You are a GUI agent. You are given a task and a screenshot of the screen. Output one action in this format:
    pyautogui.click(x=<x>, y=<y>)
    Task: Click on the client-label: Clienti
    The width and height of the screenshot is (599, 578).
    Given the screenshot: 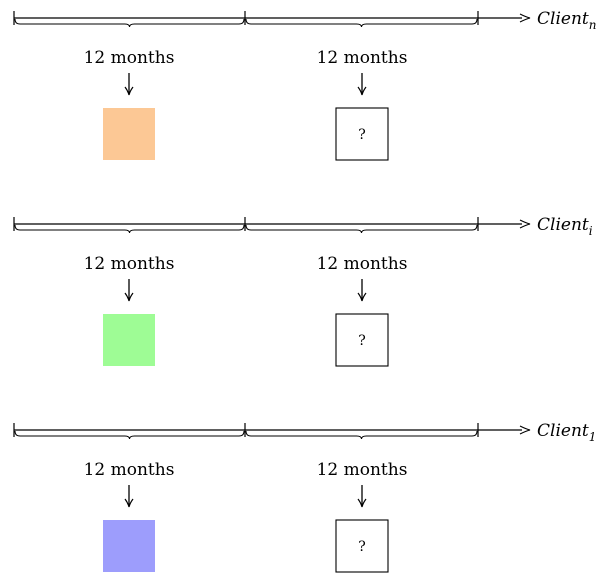 What is the action you would take?
    pyautogui.click(x=565, y=226)
    